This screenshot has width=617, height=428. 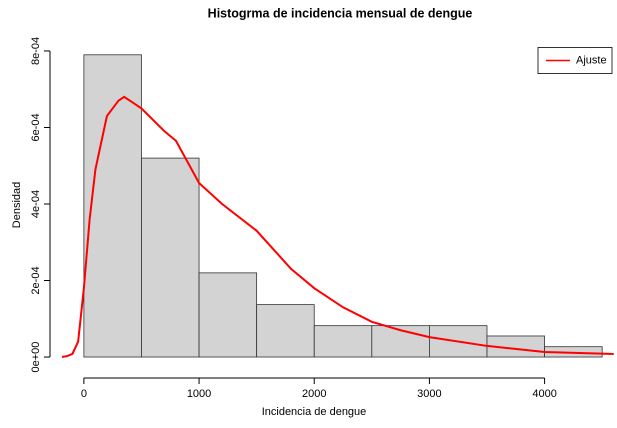 I want to click on y-tick-label: 6e-04, so click(x=36, y=127).